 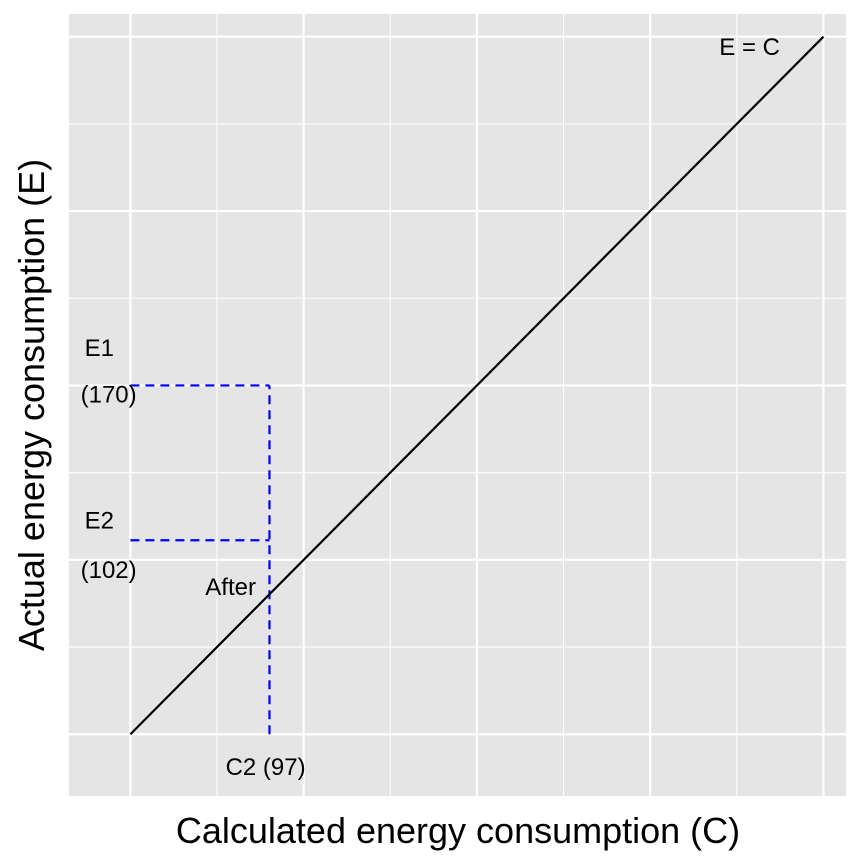 I want to click on annotation-after: After, so click(x=230, y=587).